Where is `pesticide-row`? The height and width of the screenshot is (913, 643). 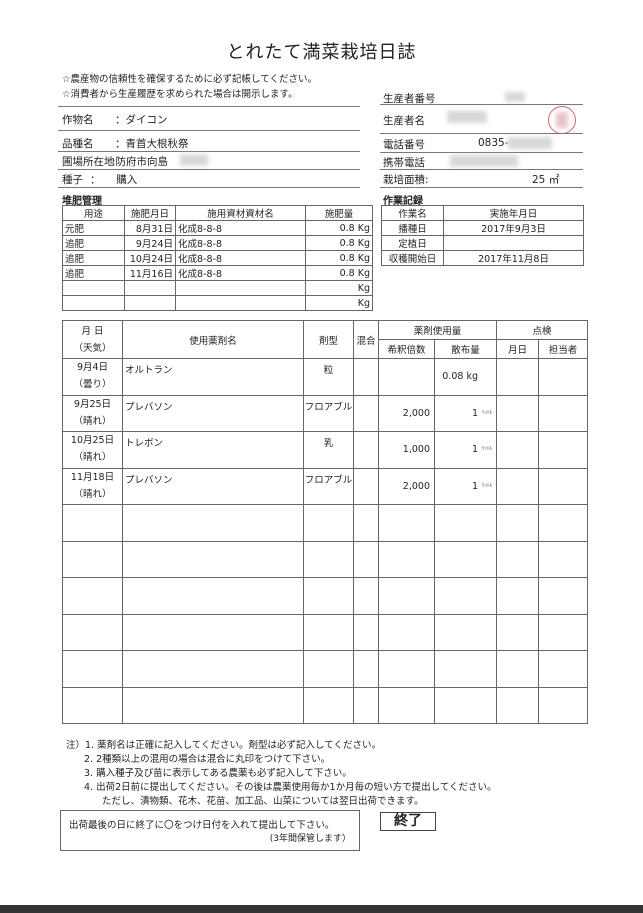
pesticide-row is located at coordinates (325, 632).